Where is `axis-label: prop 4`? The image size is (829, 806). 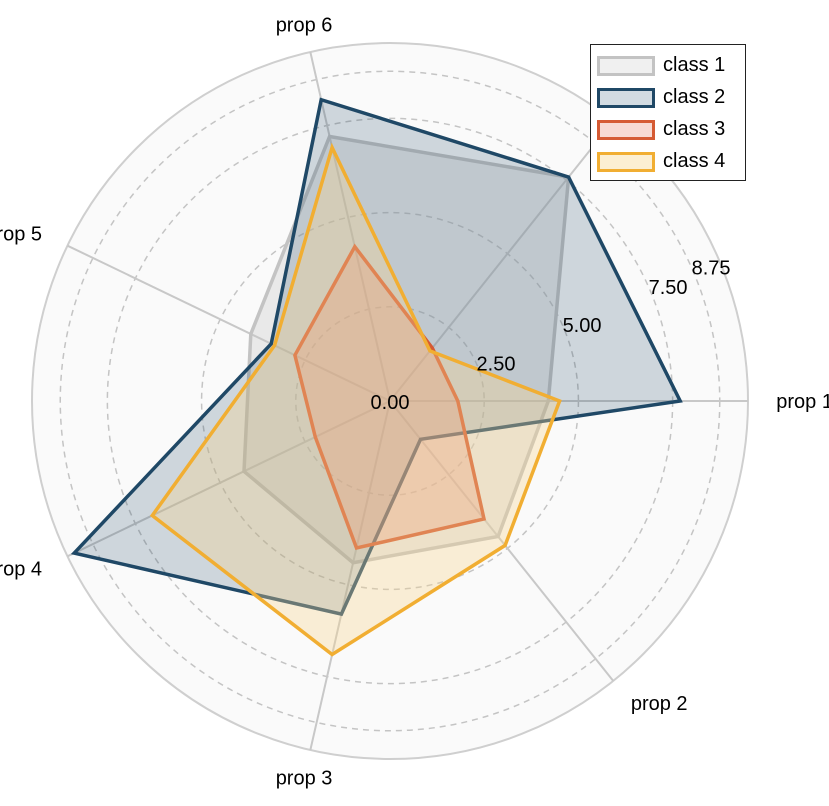
axis-label: prop 4 is located at coordinates (21, 570).